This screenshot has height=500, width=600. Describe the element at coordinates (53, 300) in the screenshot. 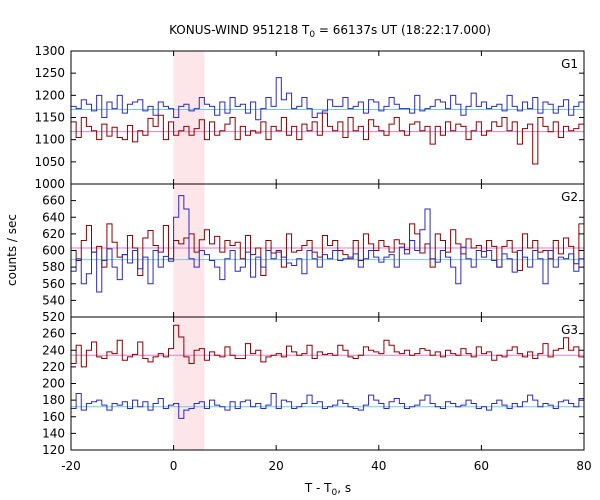

I see `y-tick-label: 540` at that location.